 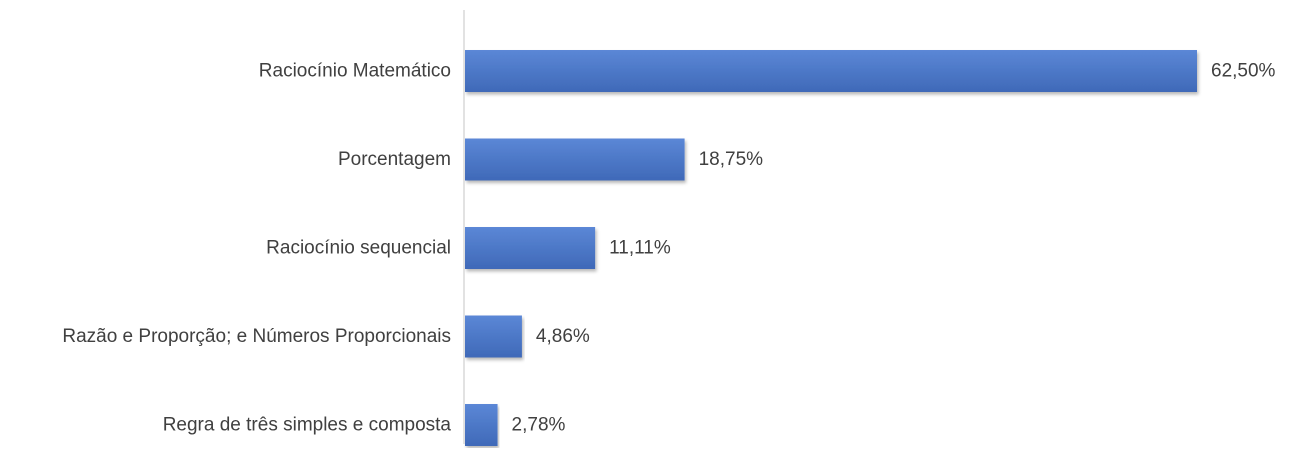 I want to click on value-label: 18,75%, so click(x=731, y=159).